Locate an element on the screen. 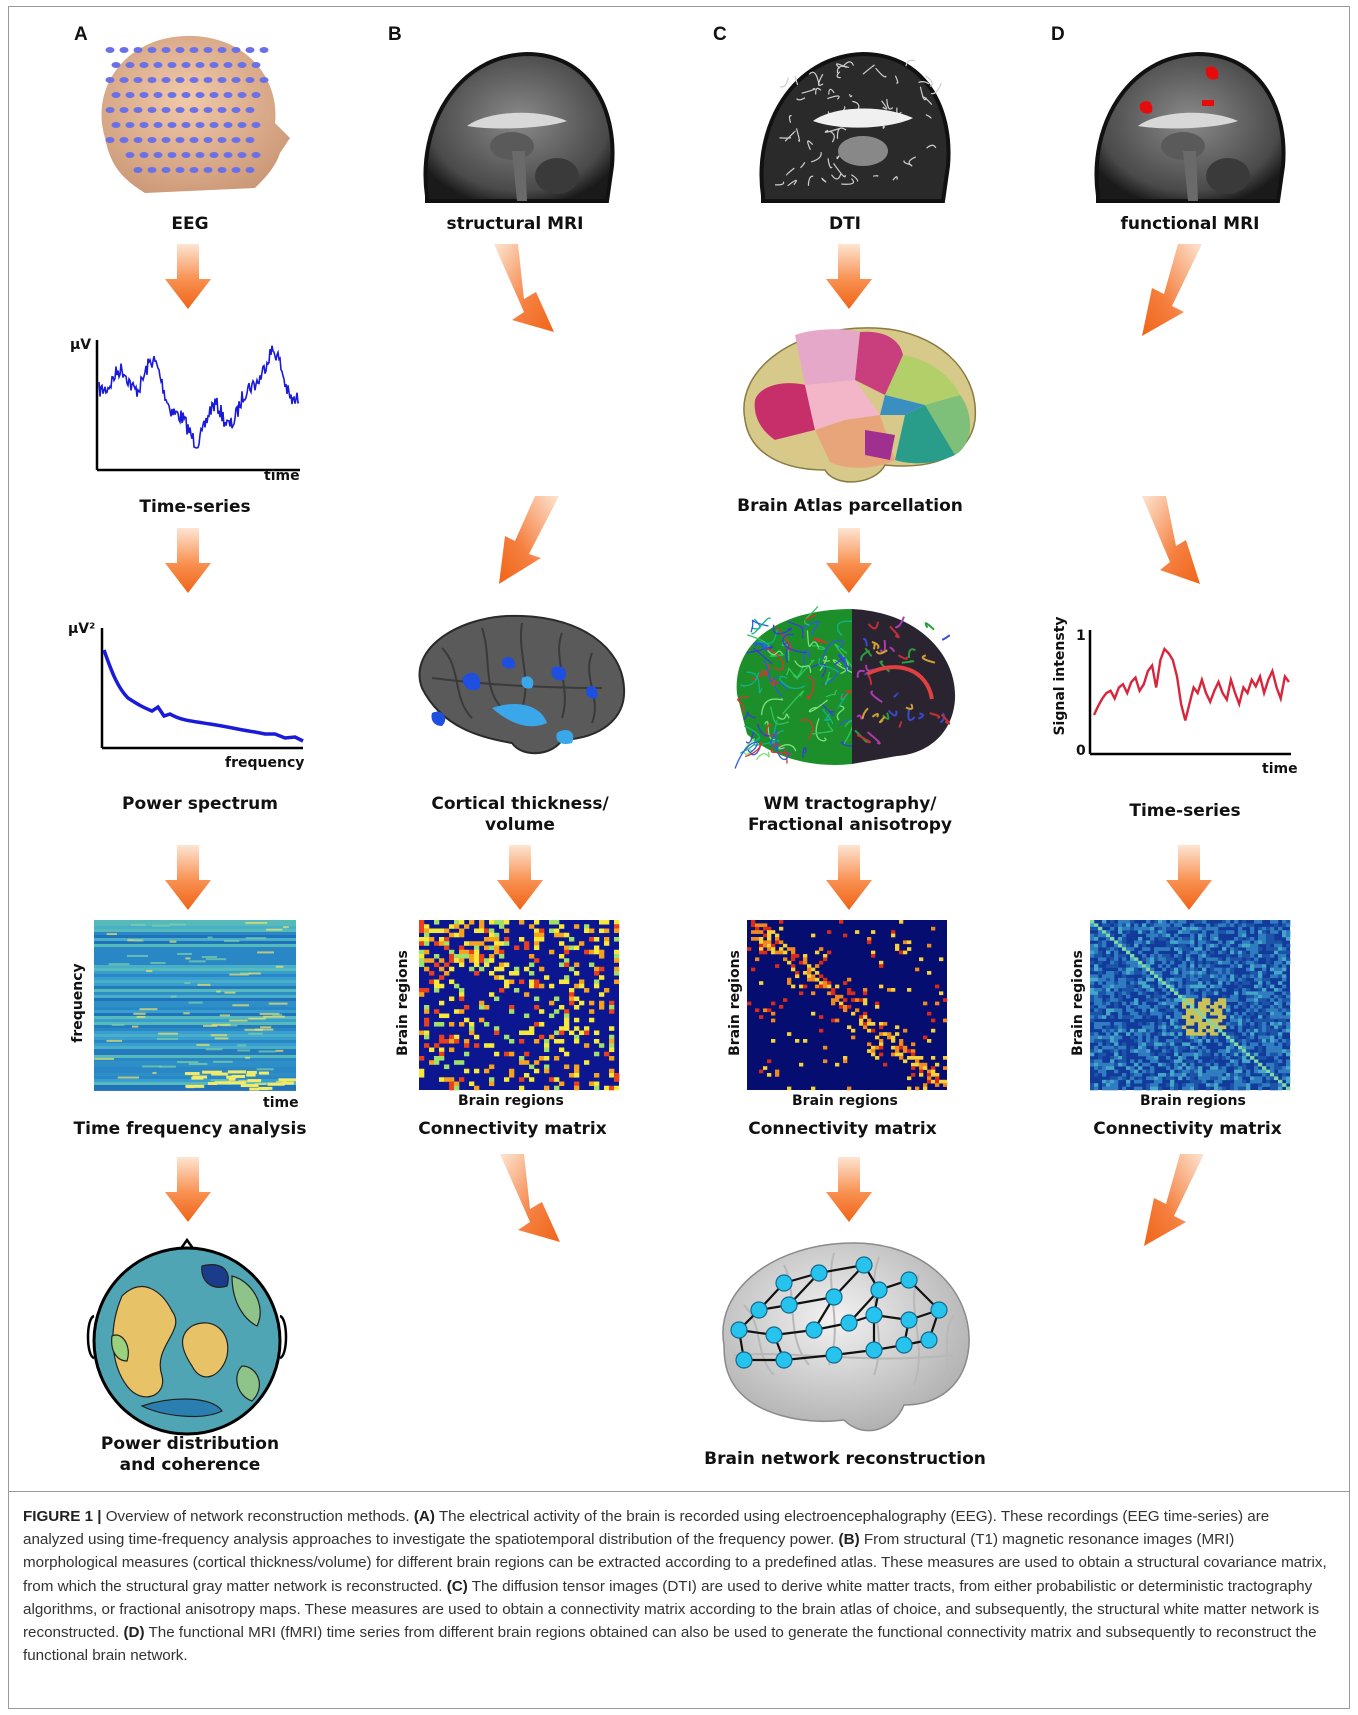 The height and width of the screenshot is (1715, 1358). caption-d-label: (D) is located at coordinates (134, 1633).